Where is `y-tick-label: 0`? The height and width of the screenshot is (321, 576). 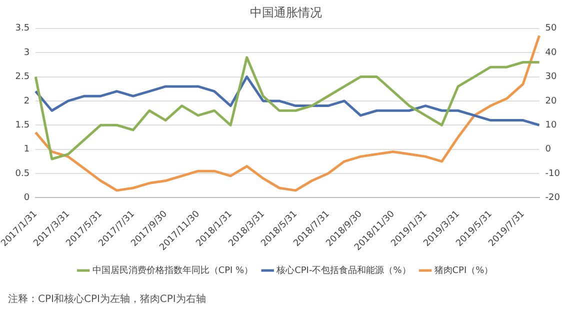 y-tick-label: 0 is located at coordinates (27, 198).